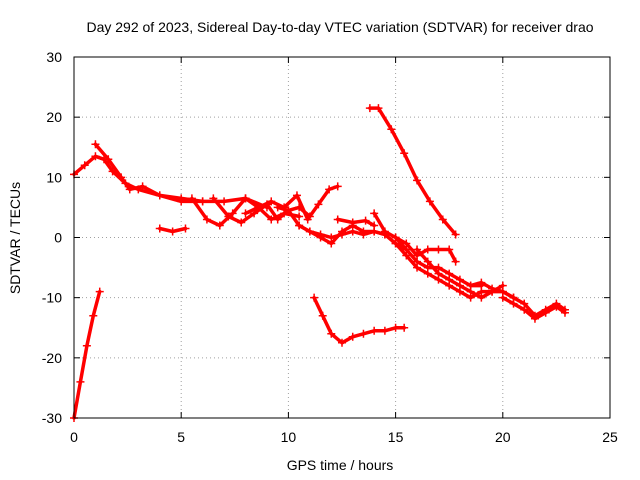  What do you see at coordinates (58, 238) in the screenshot?
I see `y-tick-label: 0` at bounding box center [58, 238].